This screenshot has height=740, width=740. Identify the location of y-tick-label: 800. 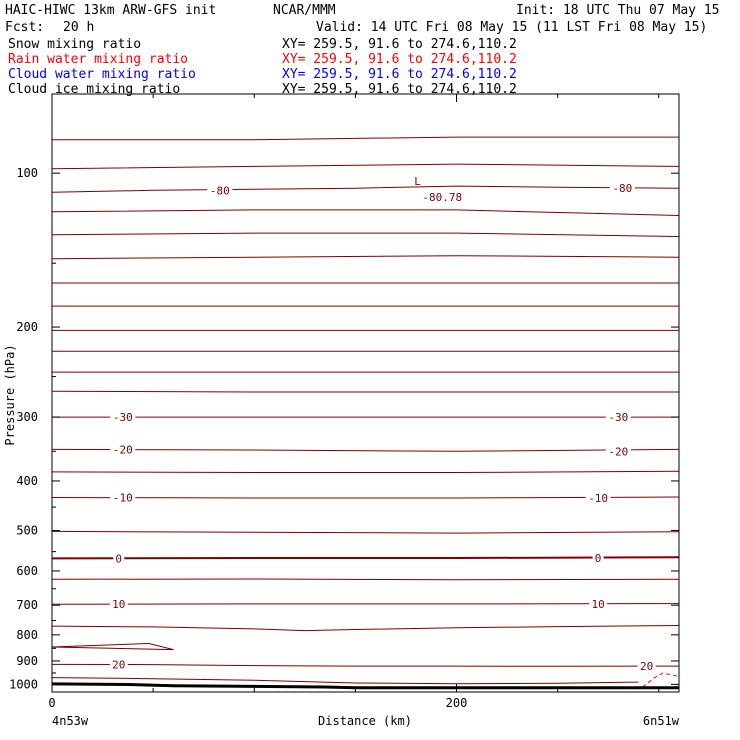
(27, 635).